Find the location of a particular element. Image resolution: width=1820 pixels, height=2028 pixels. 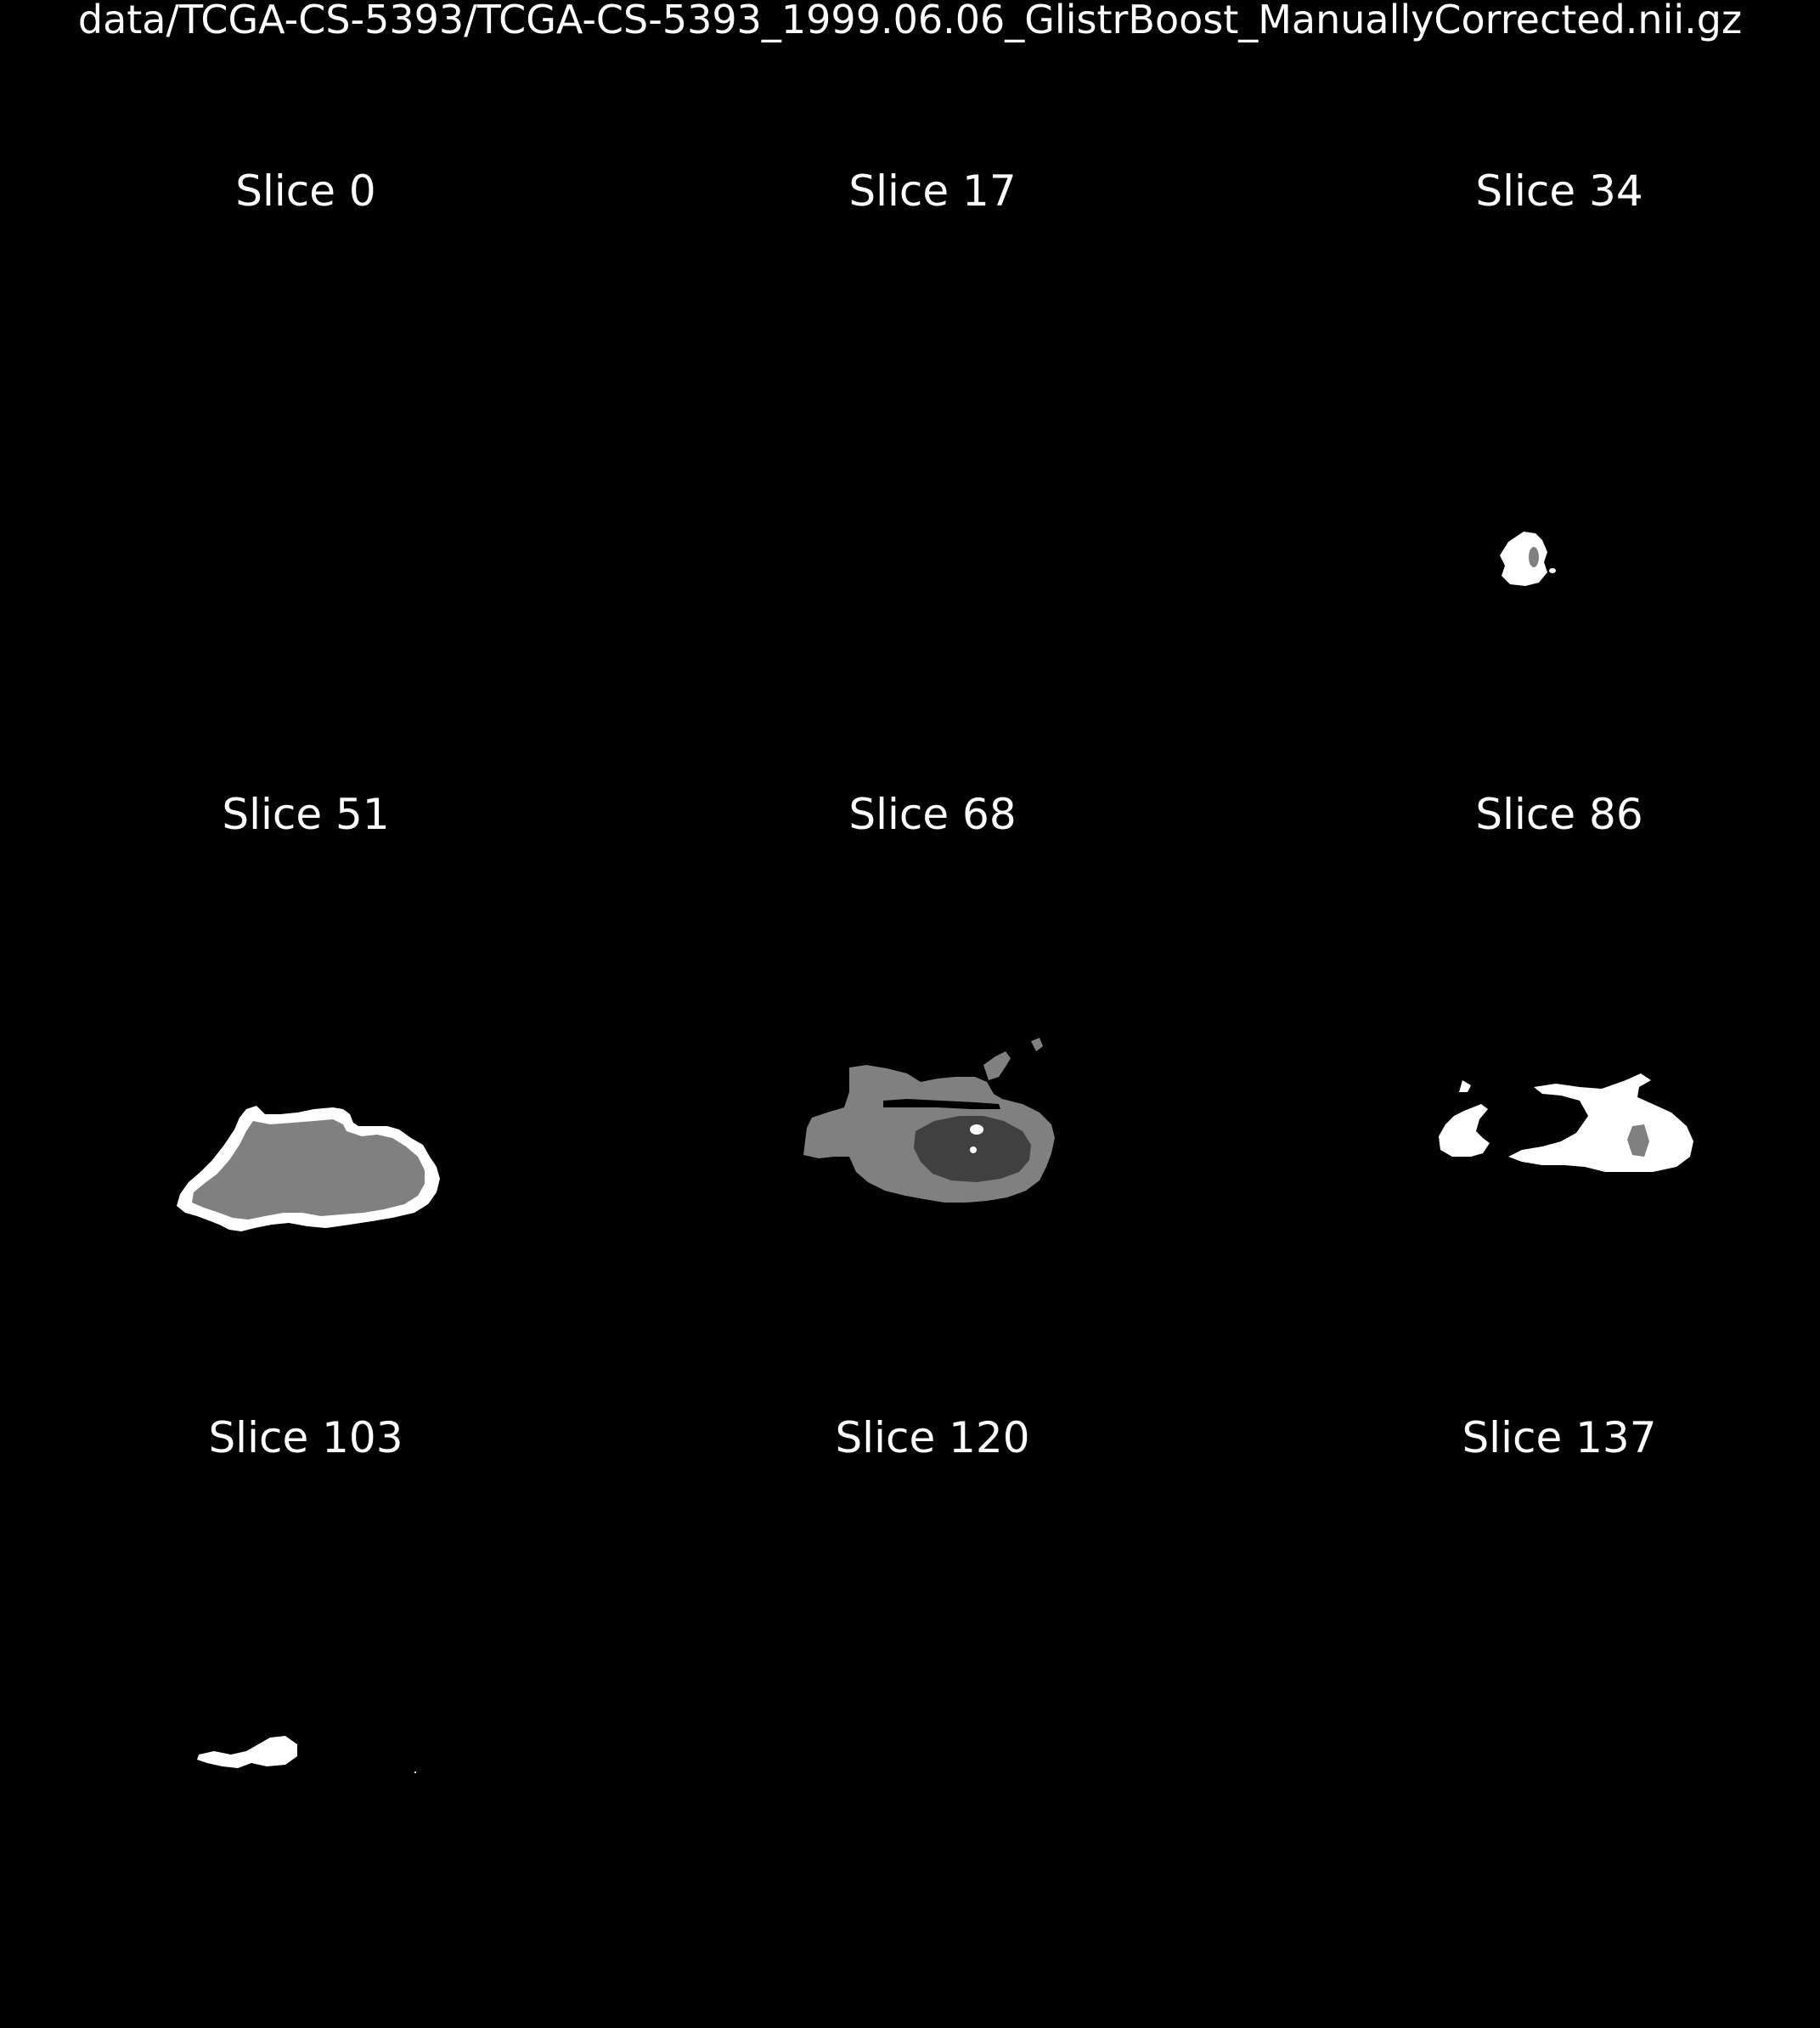

slice-panel-137: Slice 137 is located at coordinates (1537, 1722).